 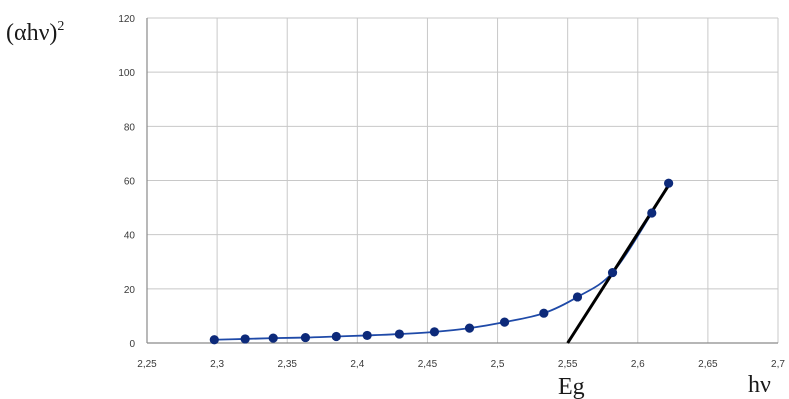 What do you see at coordinates (130, 182) in the screenshot?
I see `y-tick-label: 60` at bounding box center [130, 182].